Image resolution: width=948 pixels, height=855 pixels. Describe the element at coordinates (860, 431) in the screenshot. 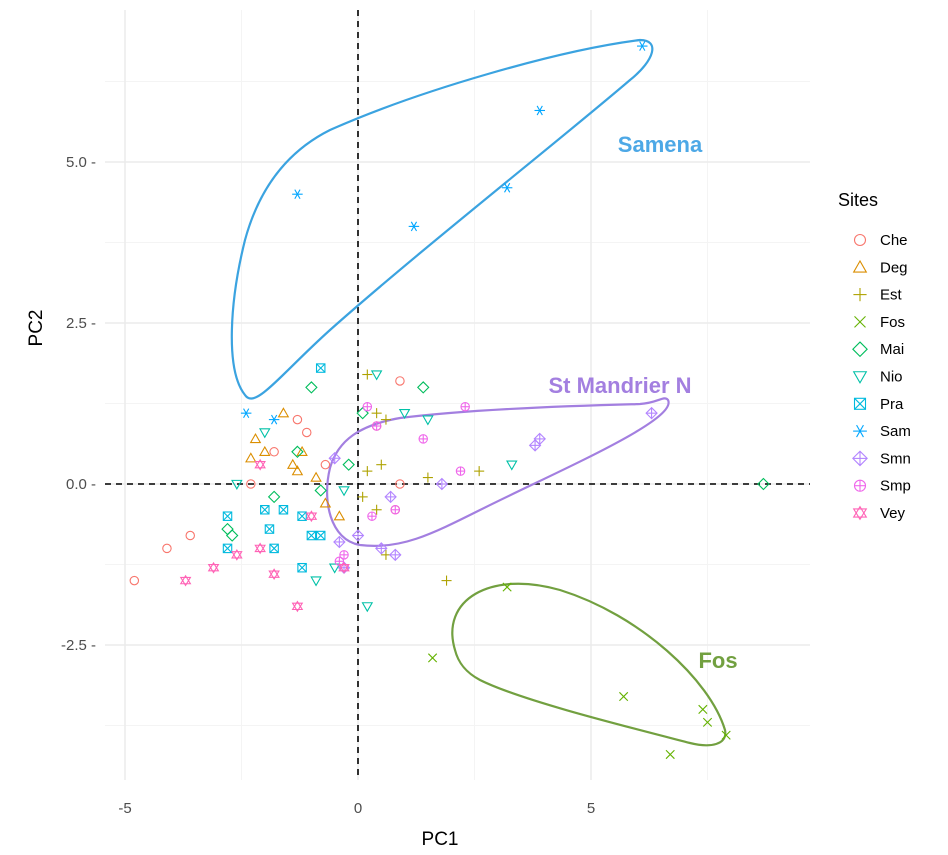

I see `legend-key-sam` at that location.